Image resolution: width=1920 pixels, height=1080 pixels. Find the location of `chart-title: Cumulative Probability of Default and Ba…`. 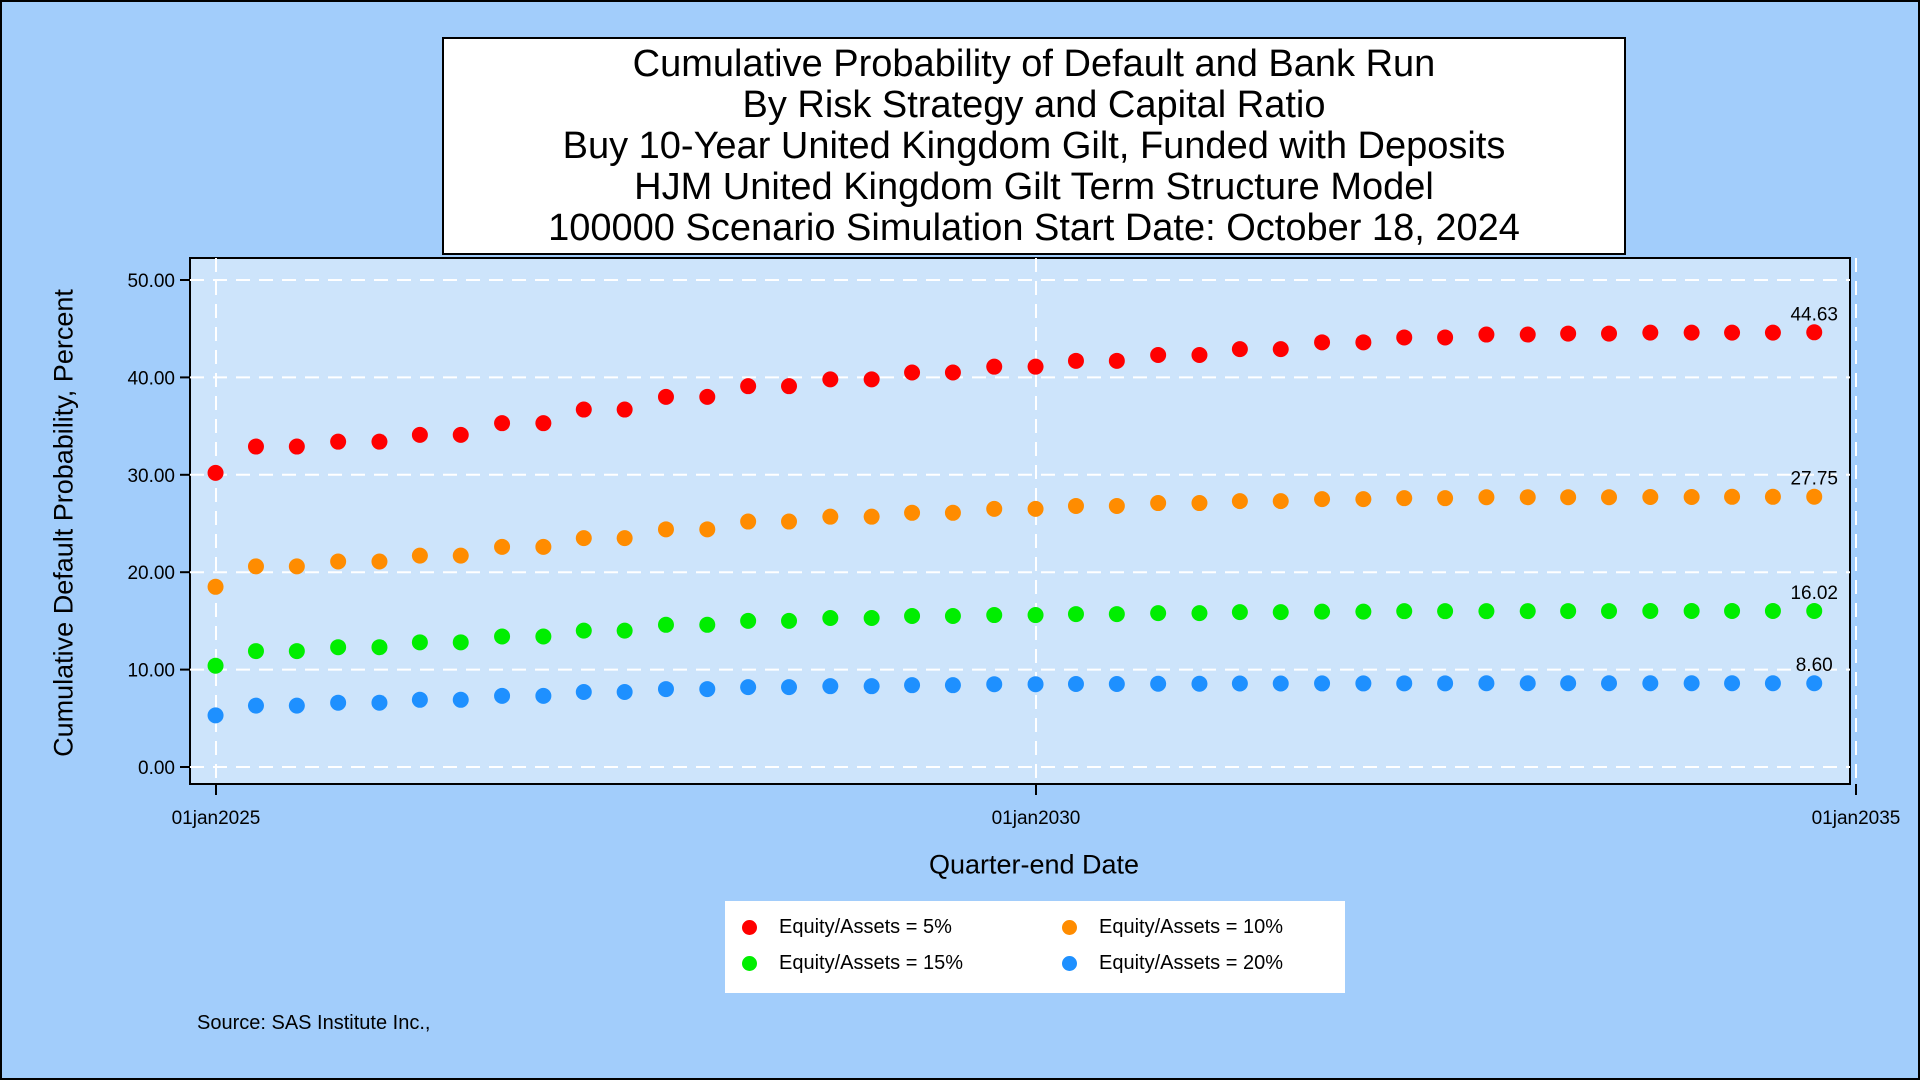

chart-title: Cumulative Probability of Default and Ba… is located at coordinates (1034, 63).